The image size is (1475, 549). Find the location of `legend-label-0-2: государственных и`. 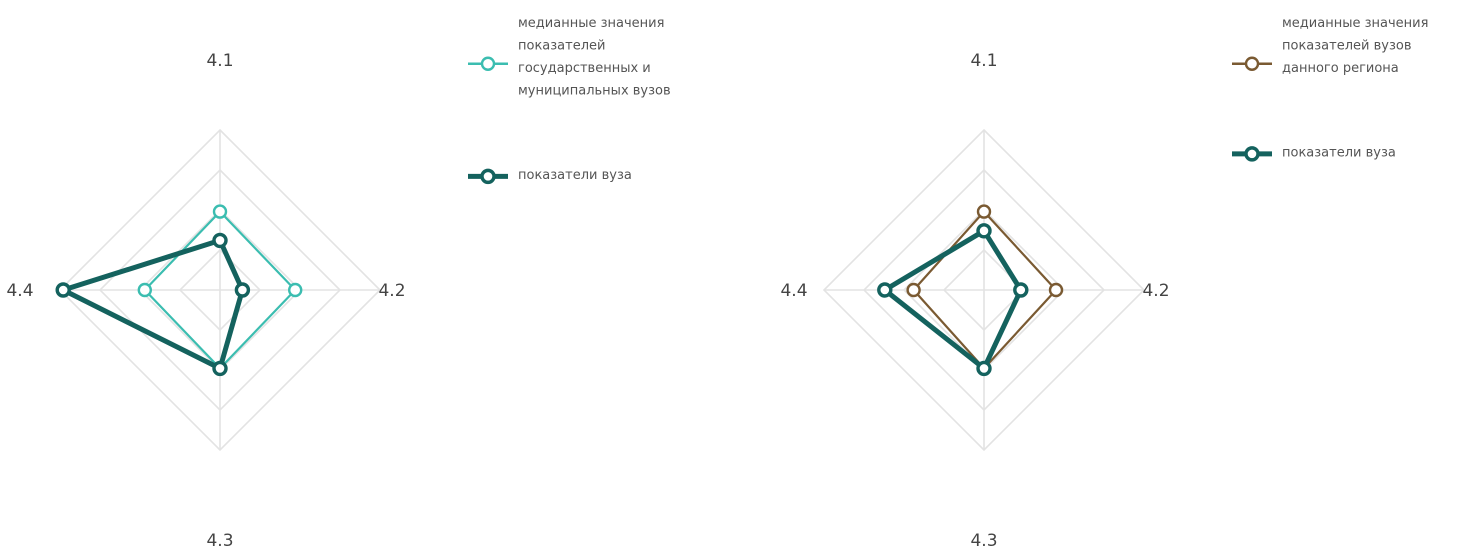

legend-label-0-2: государственных и is located at coordinates (584, 68).